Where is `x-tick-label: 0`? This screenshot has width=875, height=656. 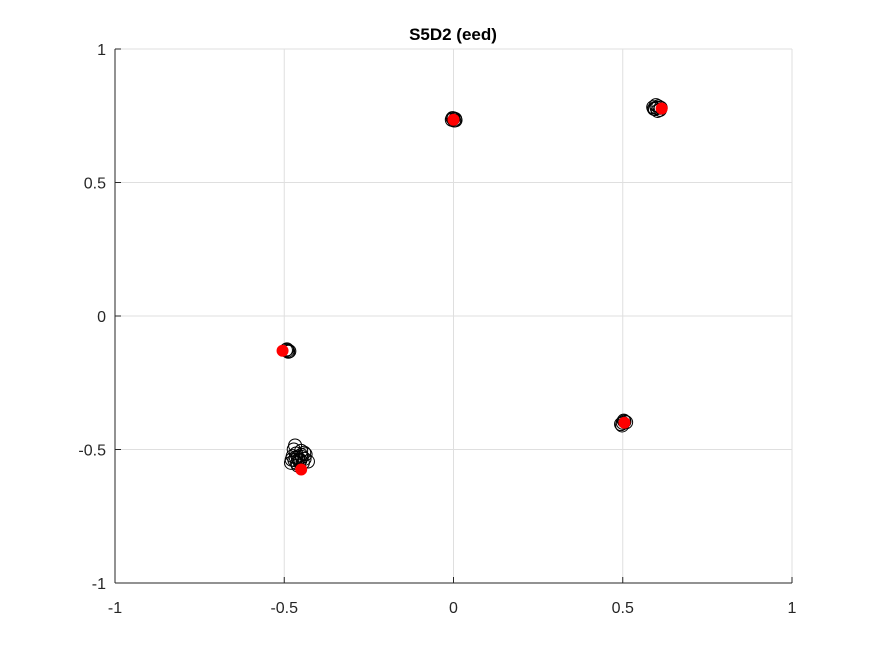
x-tick-label: 0 is located at coordinates (453, 608).